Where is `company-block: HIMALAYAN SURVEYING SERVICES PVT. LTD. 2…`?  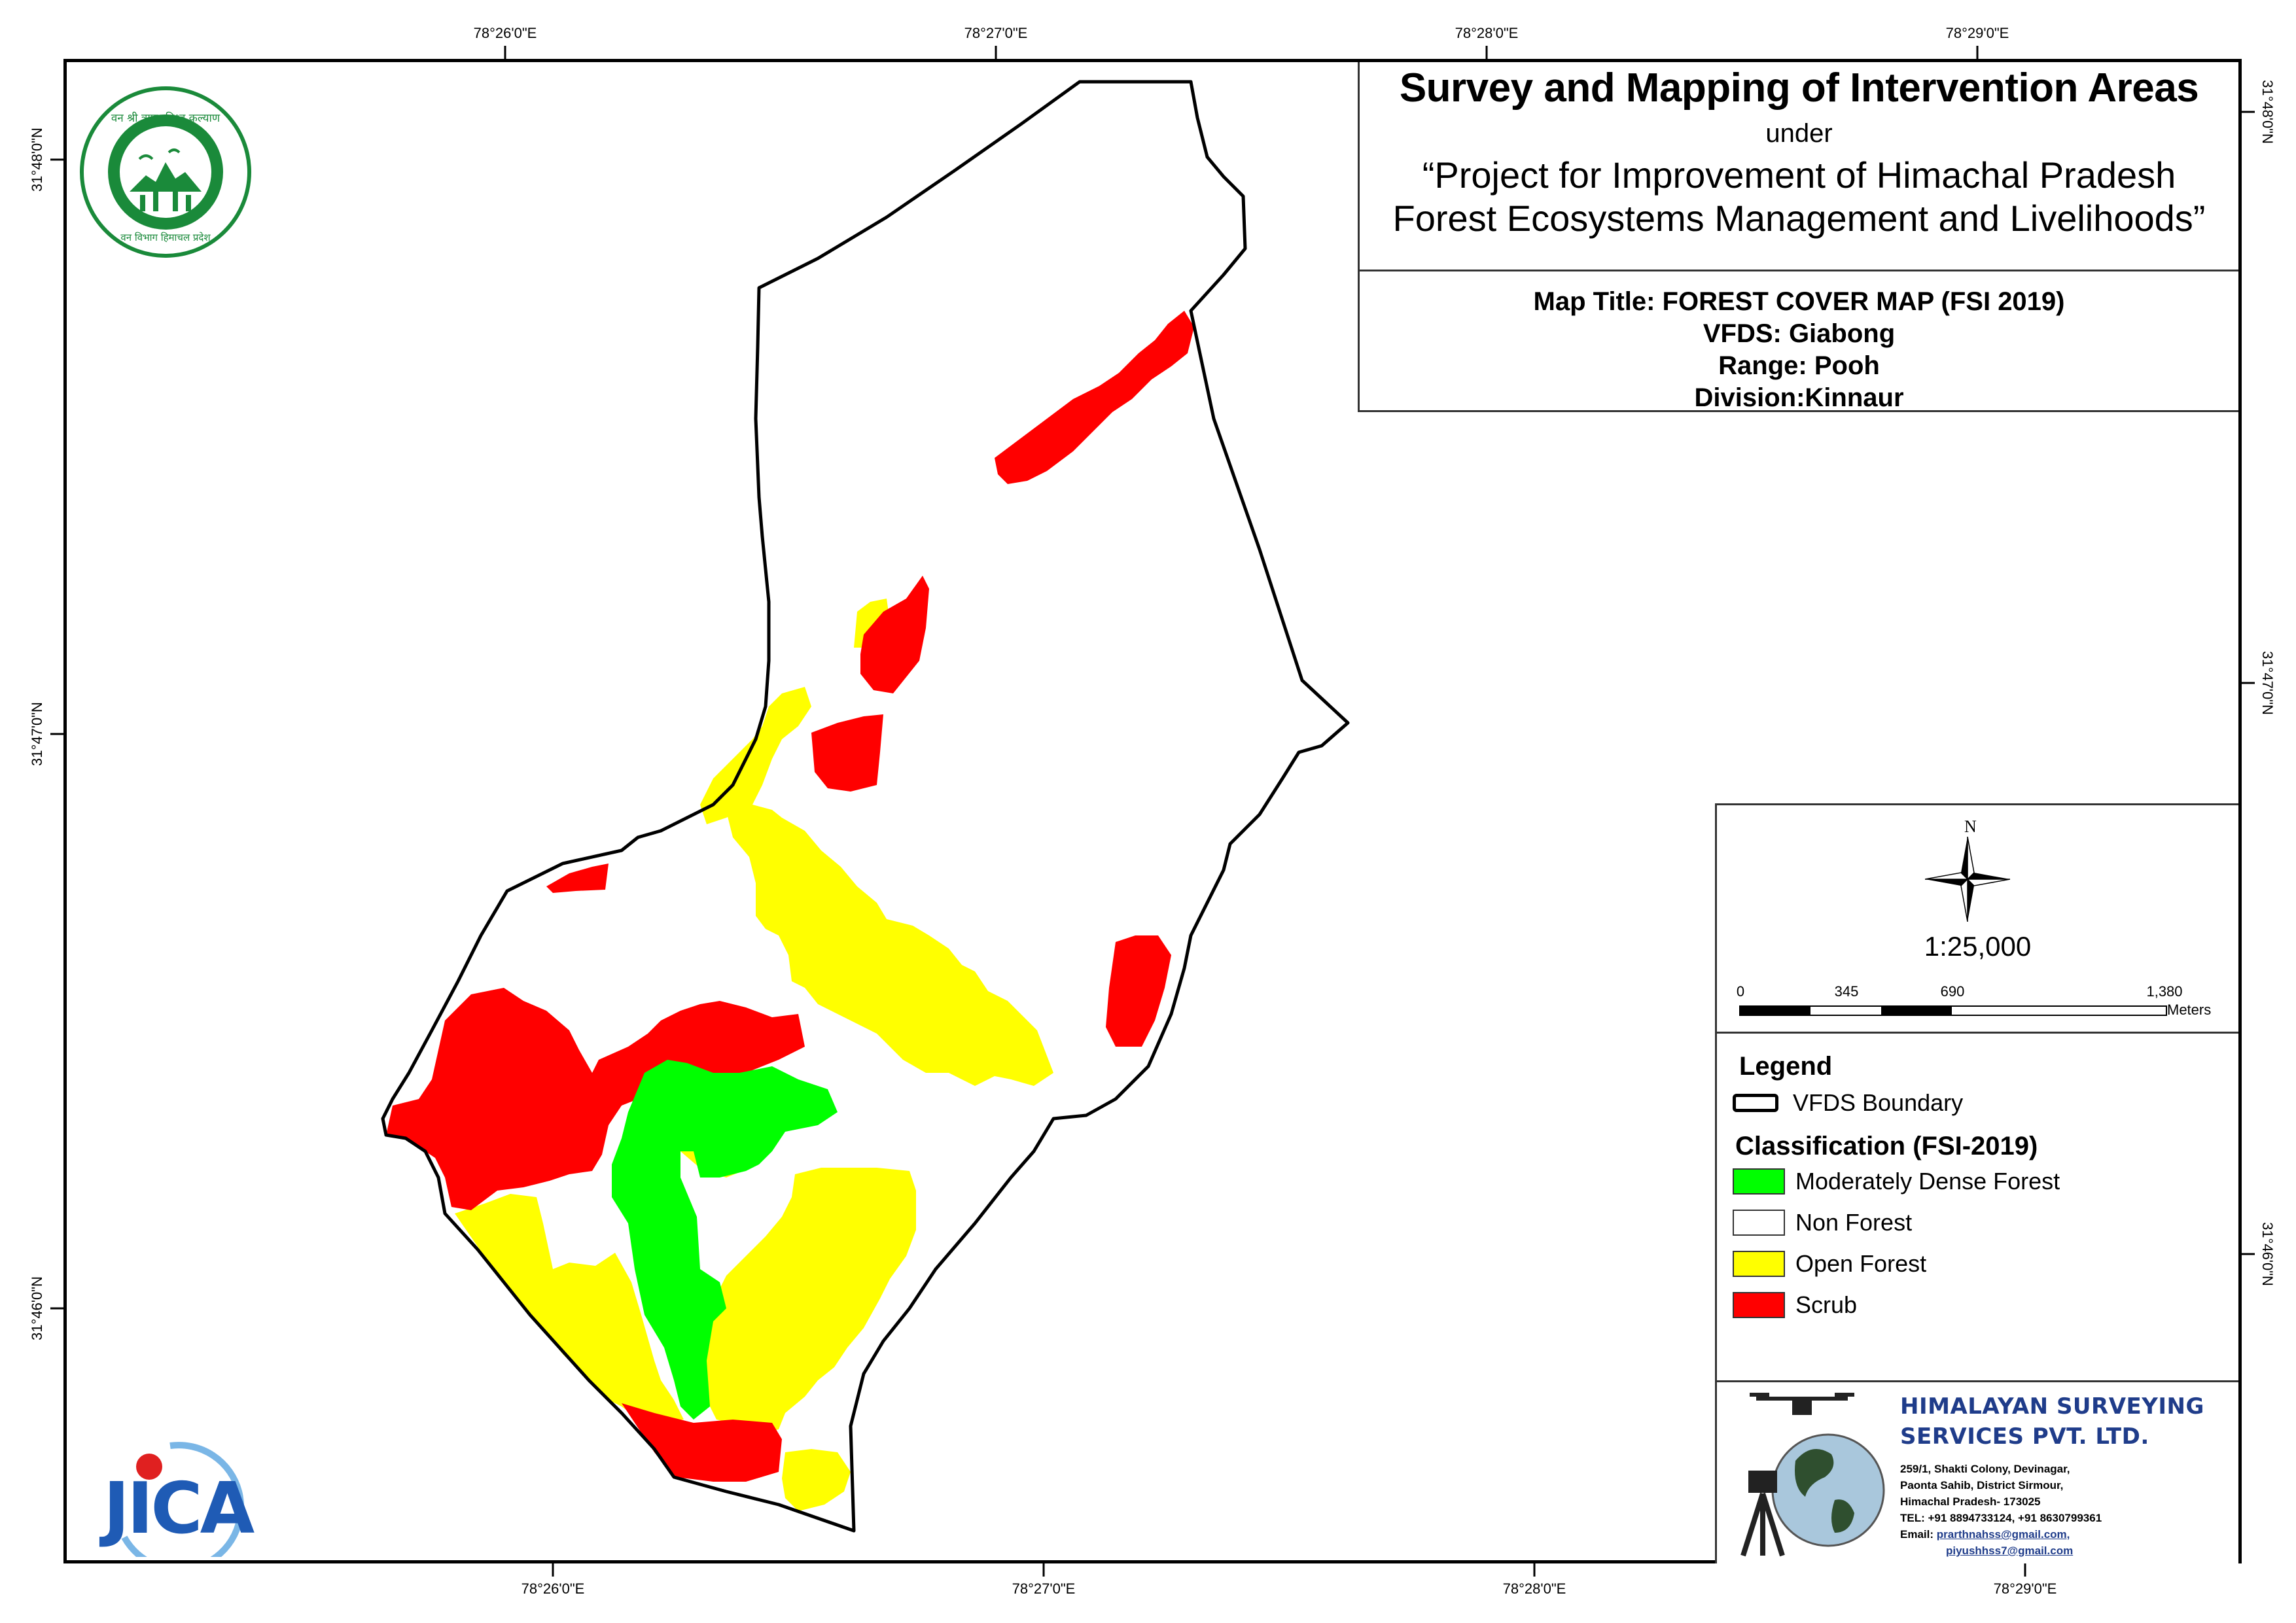 company-block: HIMALAYAN SURVEYING SERVICES PVT. LTD. 2… is located at coordinates (1977, 1473).